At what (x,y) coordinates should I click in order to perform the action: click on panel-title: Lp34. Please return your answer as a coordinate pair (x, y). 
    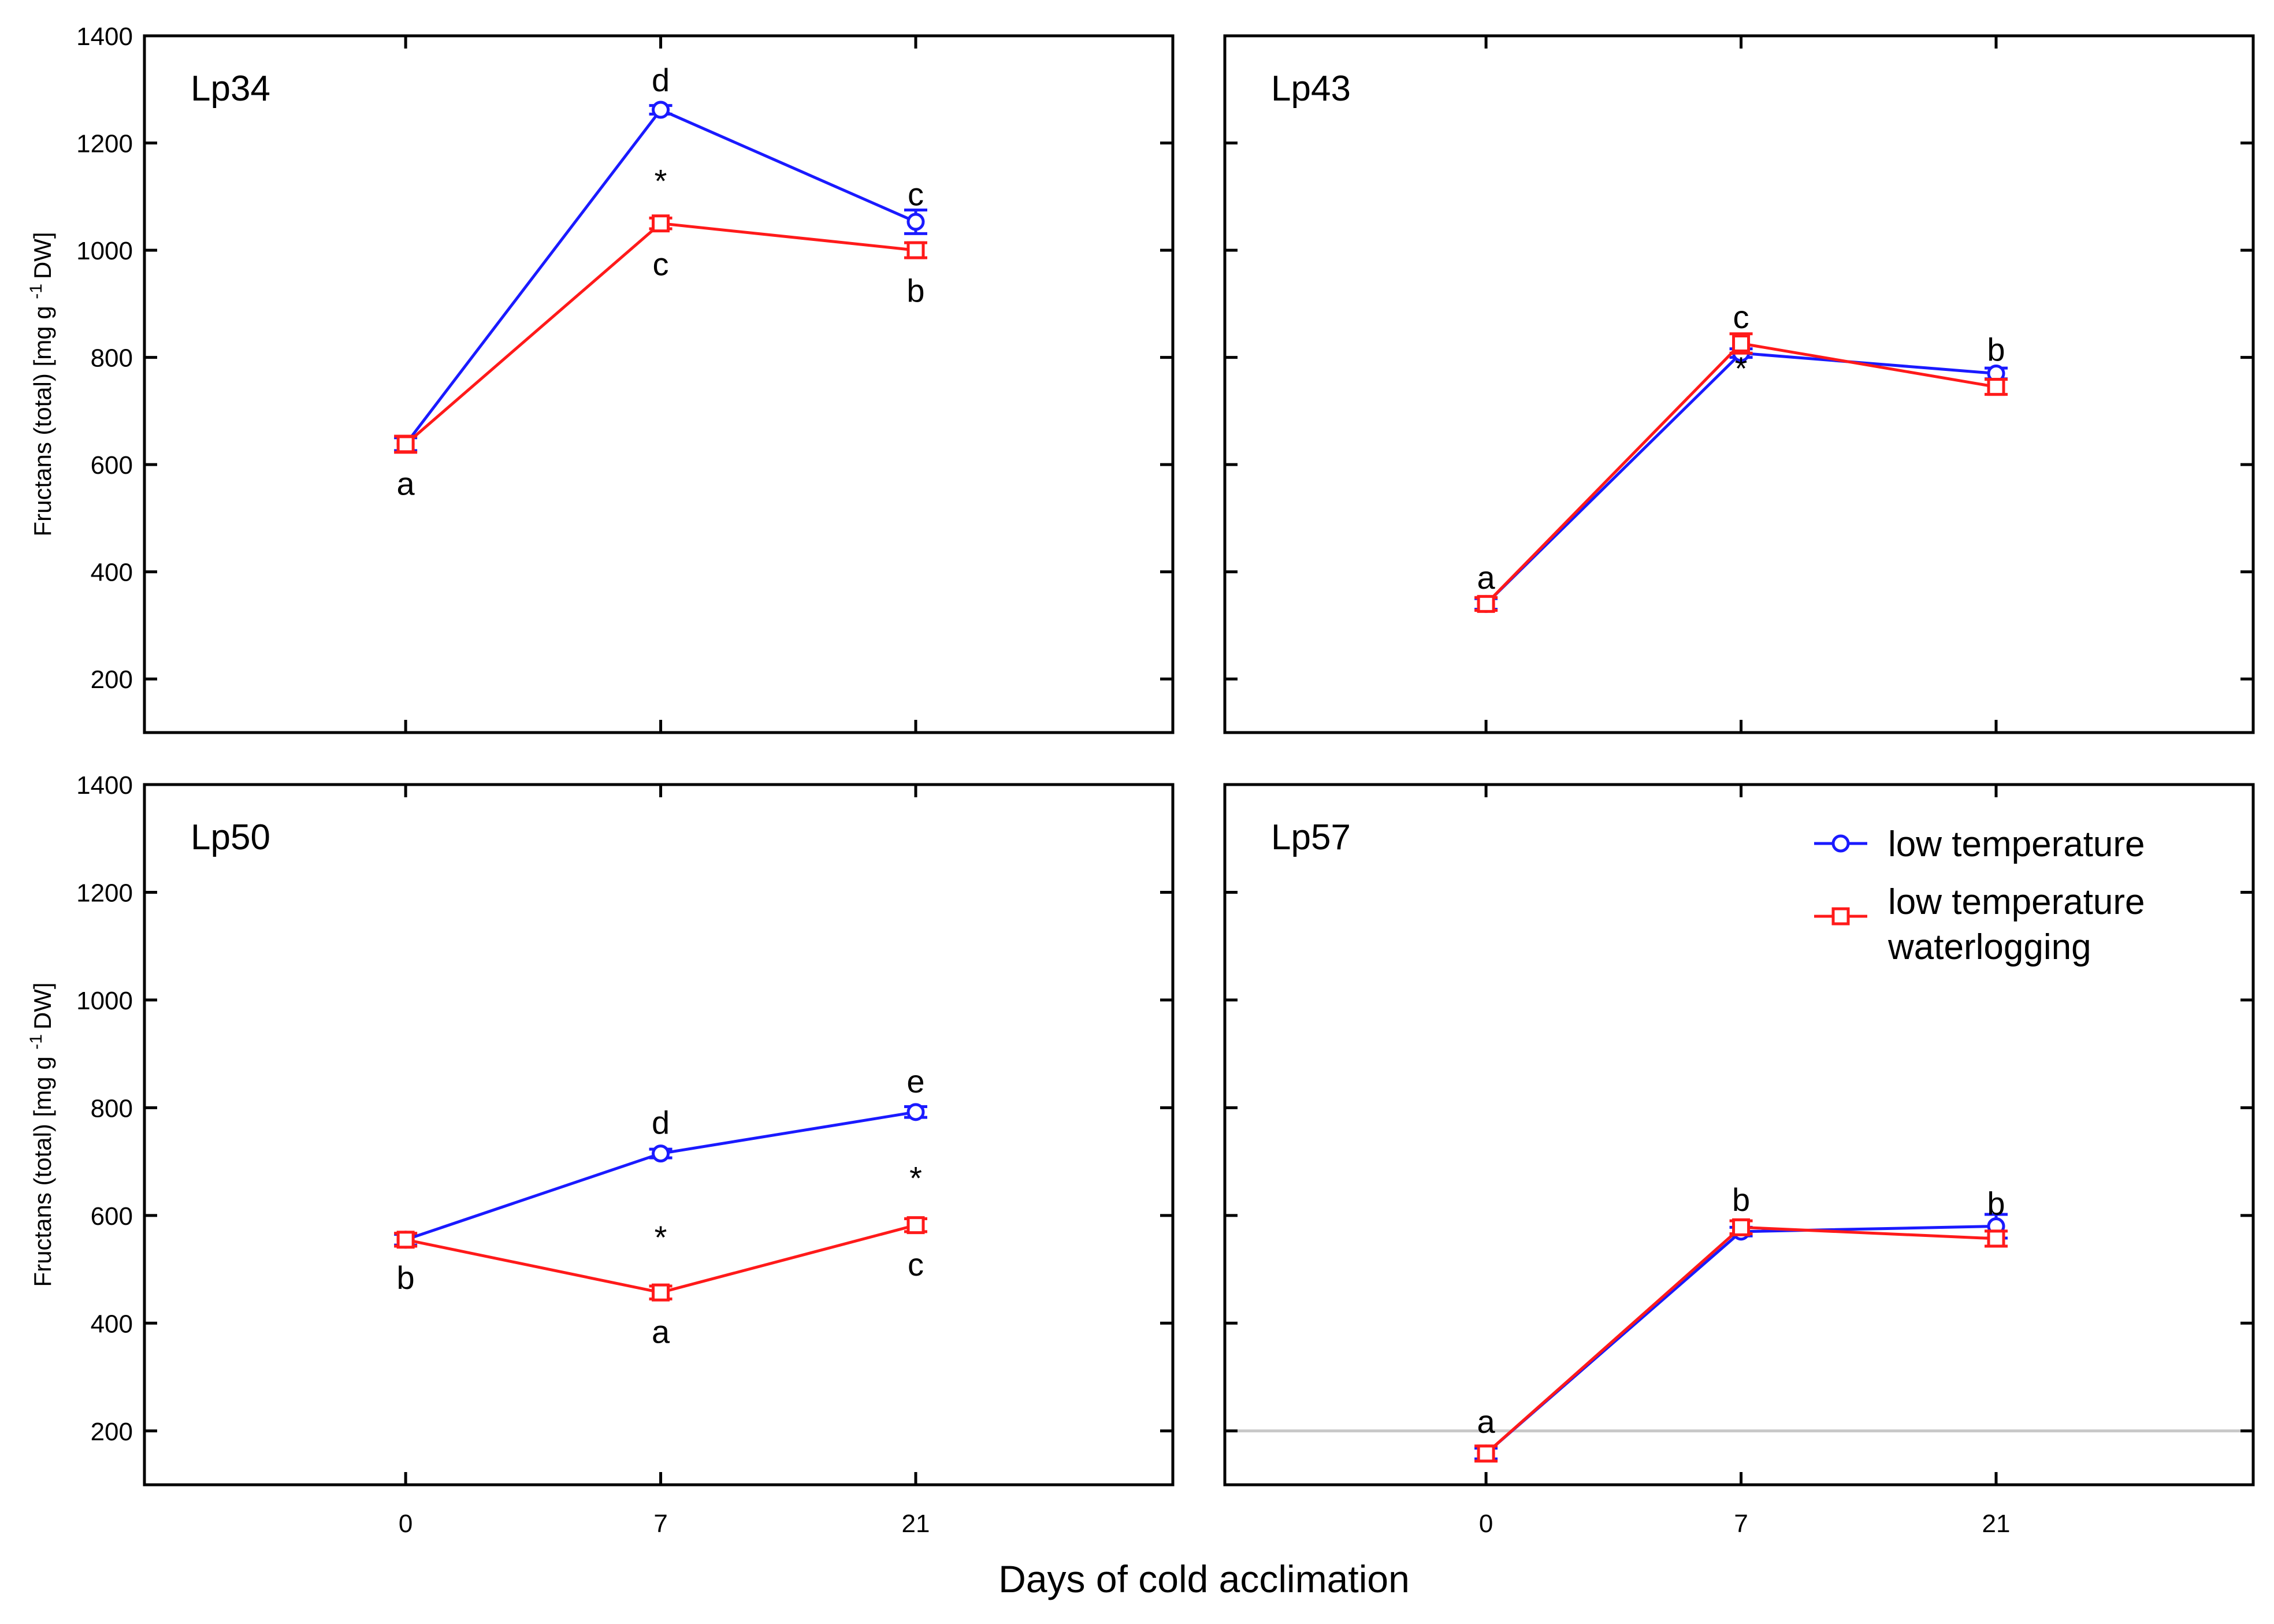
    Looking at the image, I should click on (230, 89).